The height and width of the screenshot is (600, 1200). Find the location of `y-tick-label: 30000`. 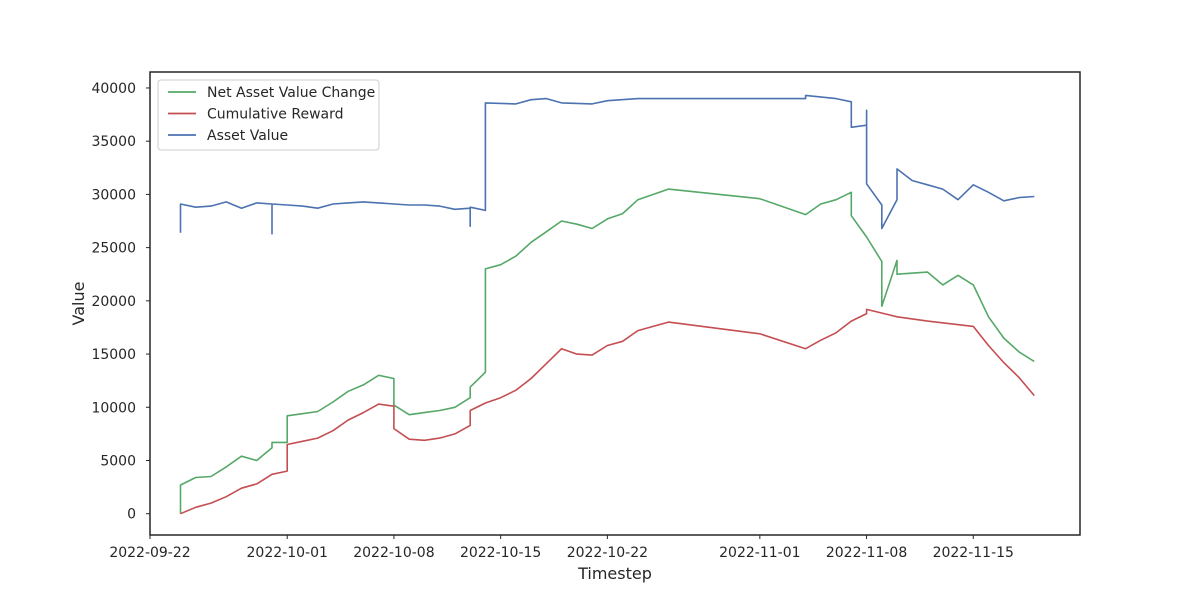

y-tick-label: 30000 is located at coordinates (113, 195).